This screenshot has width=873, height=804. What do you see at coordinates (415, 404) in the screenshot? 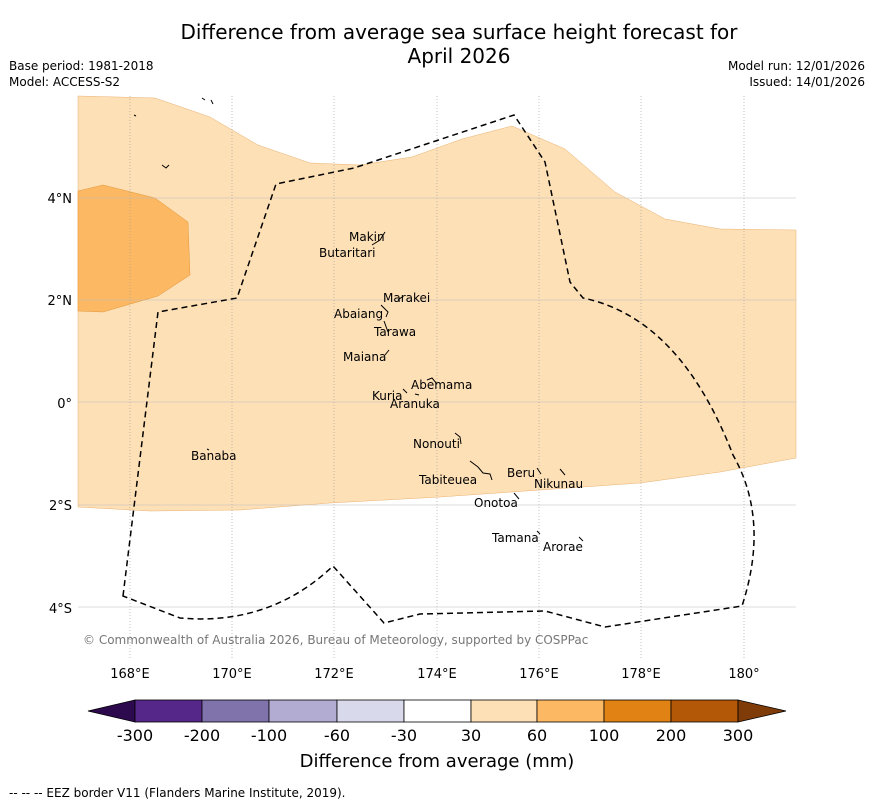
I see `place-aranuka: Aranuka` at bounding box center [415, 404].